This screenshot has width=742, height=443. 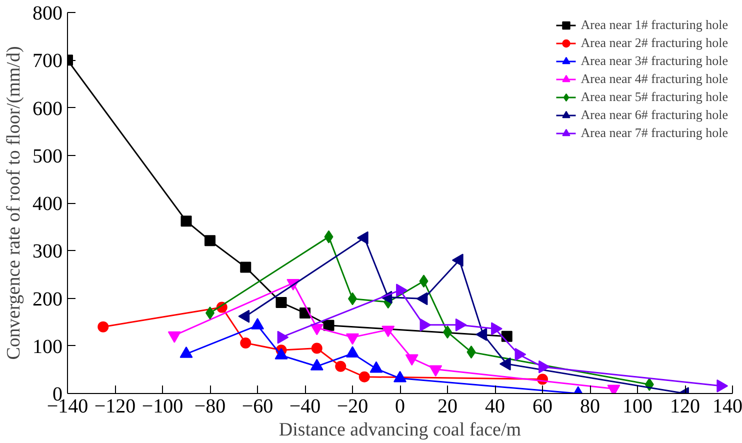 What do you see at coordinates (400, 407) in the screenshot?
I see `x-tick-label: 0` at bounding box center [400, 407].